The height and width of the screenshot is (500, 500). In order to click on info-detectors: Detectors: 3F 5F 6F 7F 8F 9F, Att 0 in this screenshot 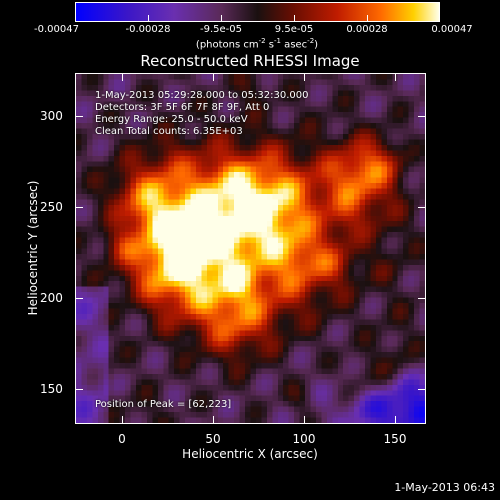, I will do `click(182, 107)`.